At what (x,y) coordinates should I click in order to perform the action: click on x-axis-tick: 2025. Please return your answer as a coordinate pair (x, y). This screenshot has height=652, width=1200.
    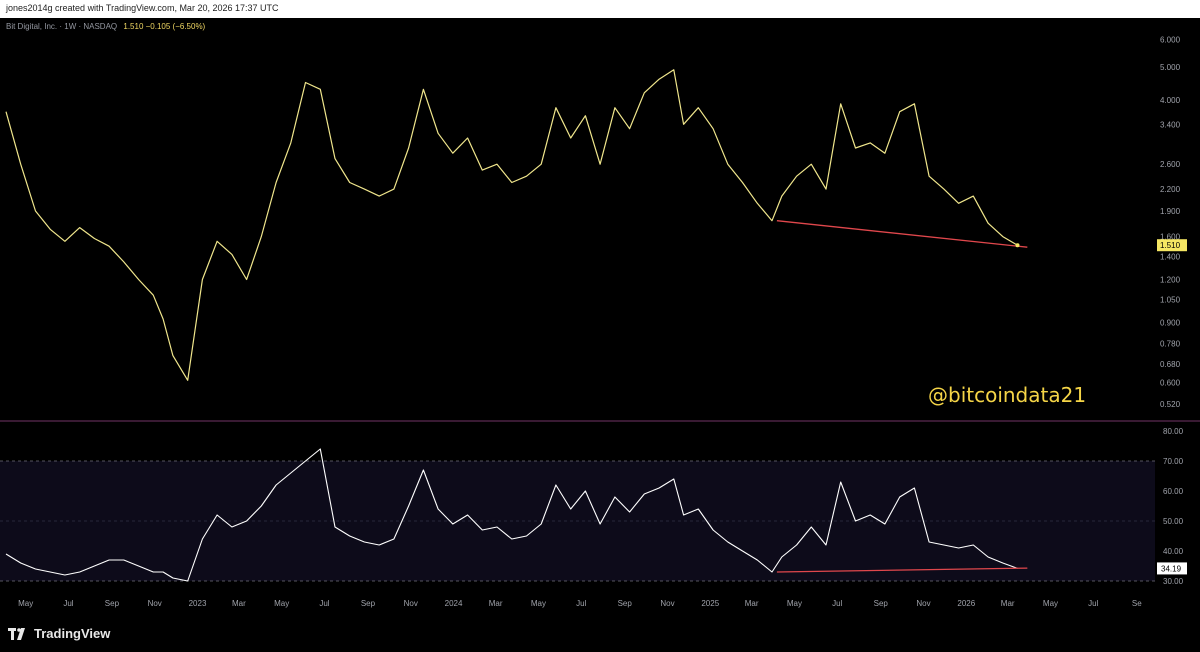
    Looking at the image, I should click on (710, 603).